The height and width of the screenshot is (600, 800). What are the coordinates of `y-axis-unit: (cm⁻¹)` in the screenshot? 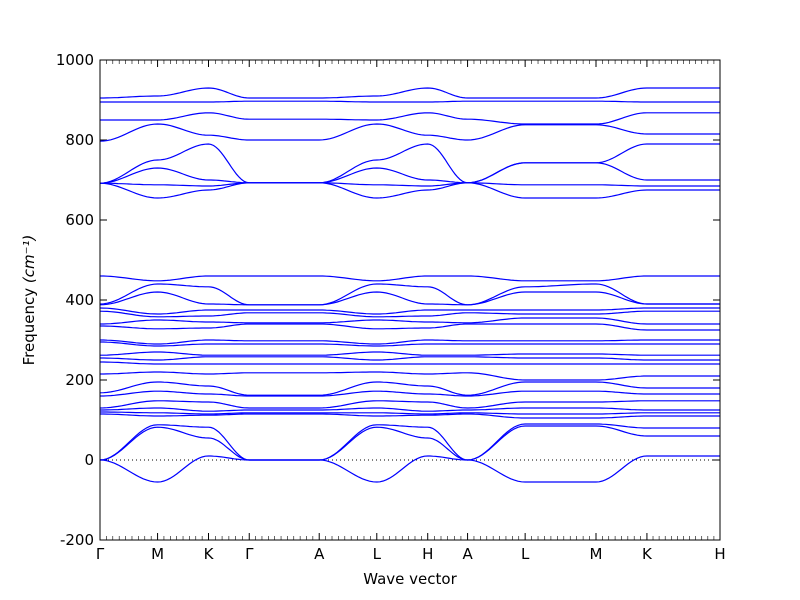 It's located at (29, 259).